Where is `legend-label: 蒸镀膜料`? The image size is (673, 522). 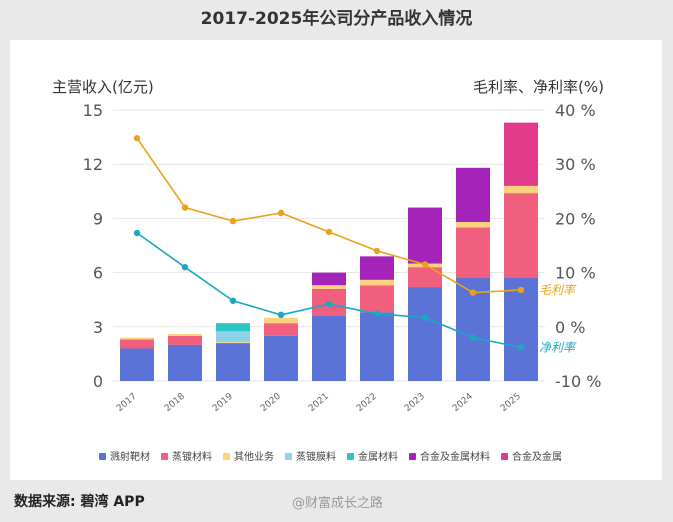
legend-label: 蒸镀膜料 is located at coordinates (316, 456).